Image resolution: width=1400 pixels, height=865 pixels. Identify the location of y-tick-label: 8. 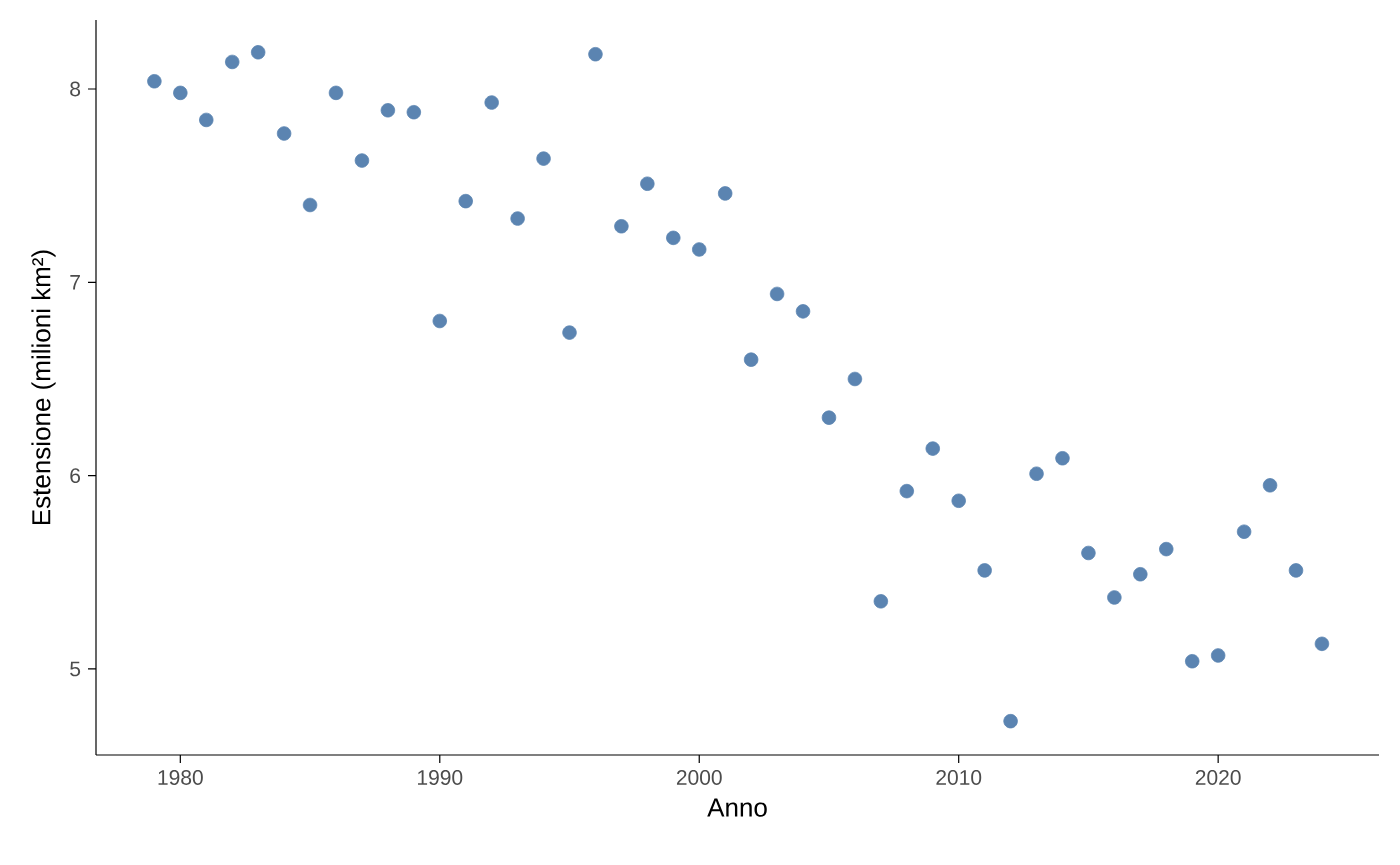
(75, 89).